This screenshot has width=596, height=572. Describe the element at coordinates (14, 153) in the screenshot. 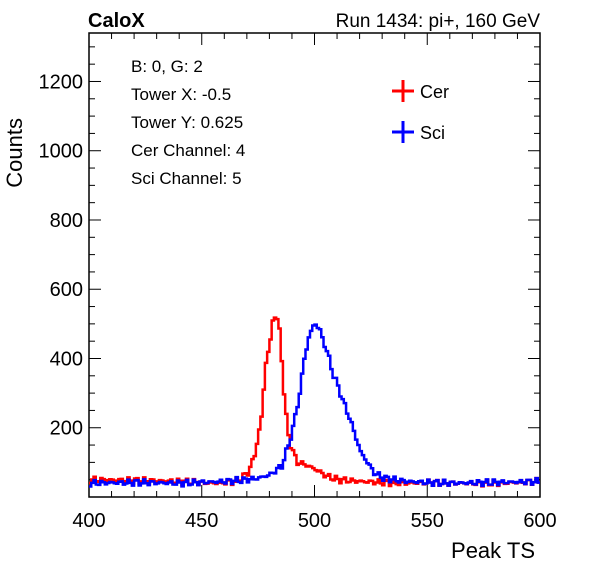

I see `y-axis-label: Counts` at that location.